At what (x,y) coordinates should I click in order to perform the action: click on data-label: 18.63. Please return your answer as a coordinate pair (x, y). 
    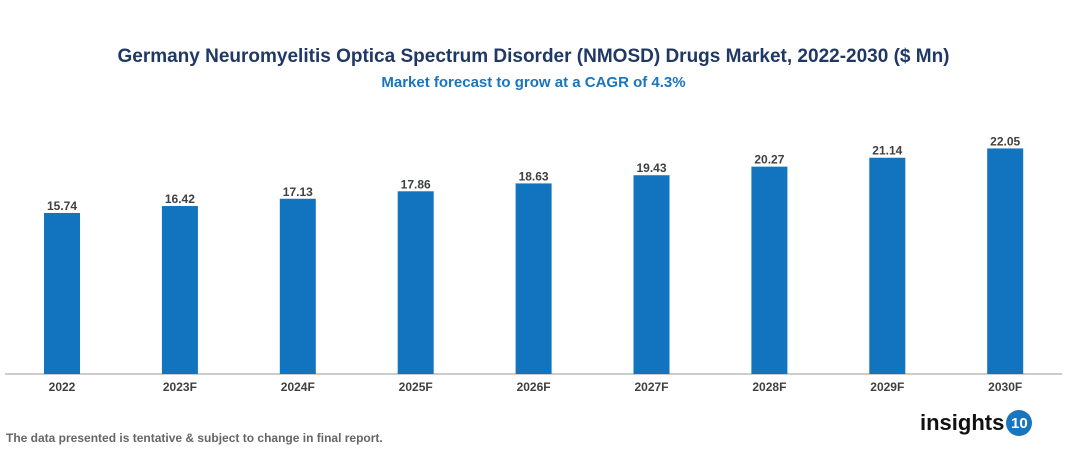
    Looking at the image, I should click on (534, 176).